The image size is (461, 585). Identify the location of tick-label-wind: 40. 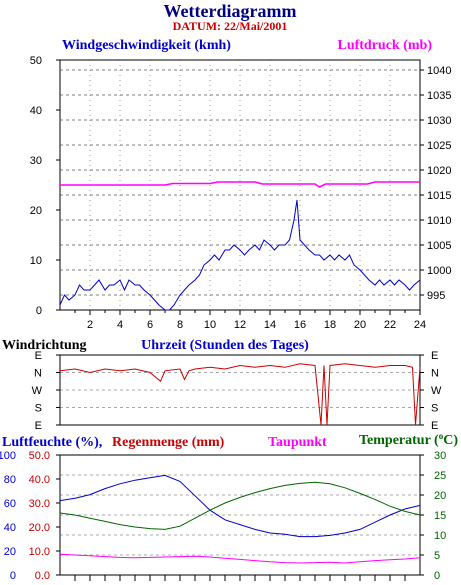
(36, 111).